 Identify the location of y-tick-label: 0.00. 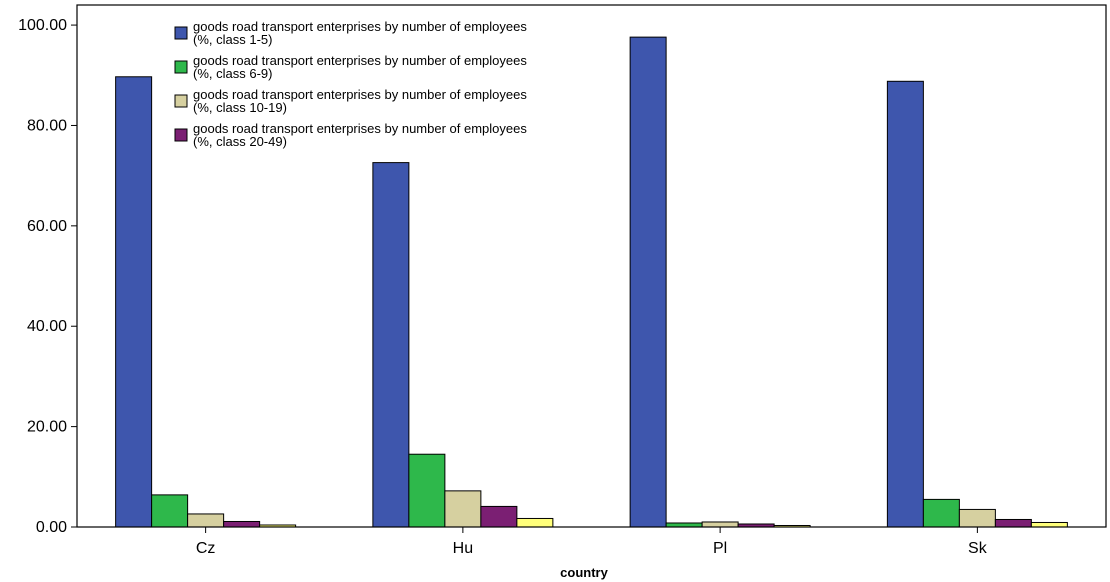
(51, 527).